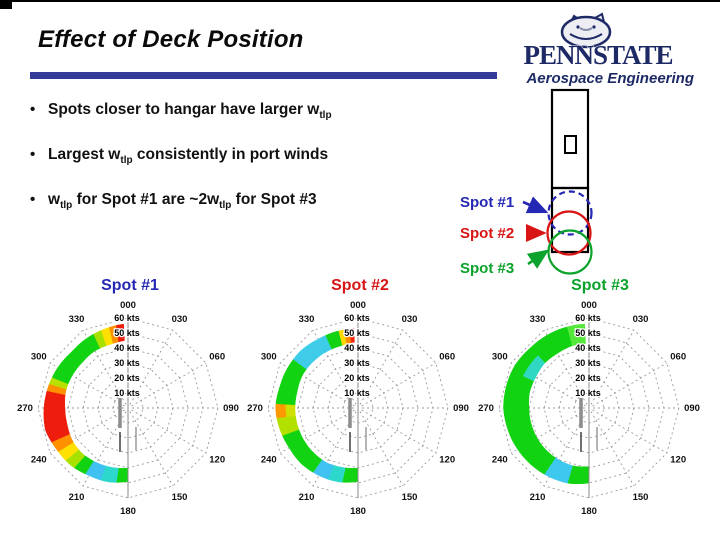  Describe the element at coordinates (538, 259) in the screenshot. I see `spot3-arrow` at that location.